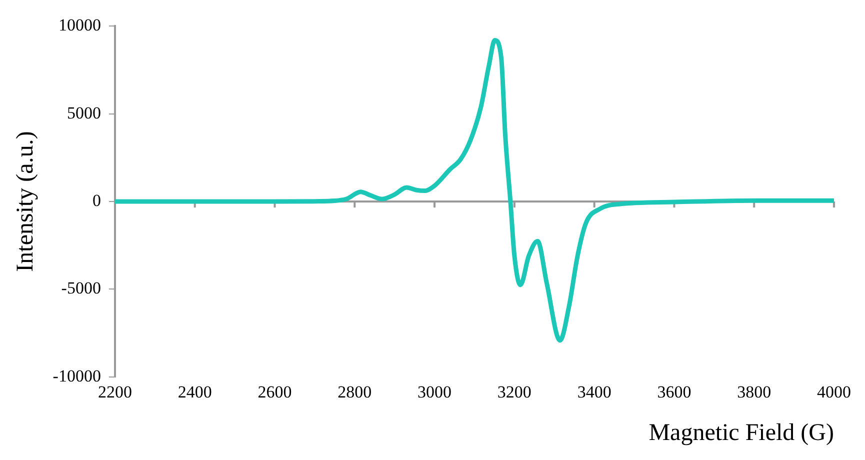  What do you see at coordinates (195, 392) in the screenshot?
I see `x-tick-label: 2400` at bounding box center [195, 392].